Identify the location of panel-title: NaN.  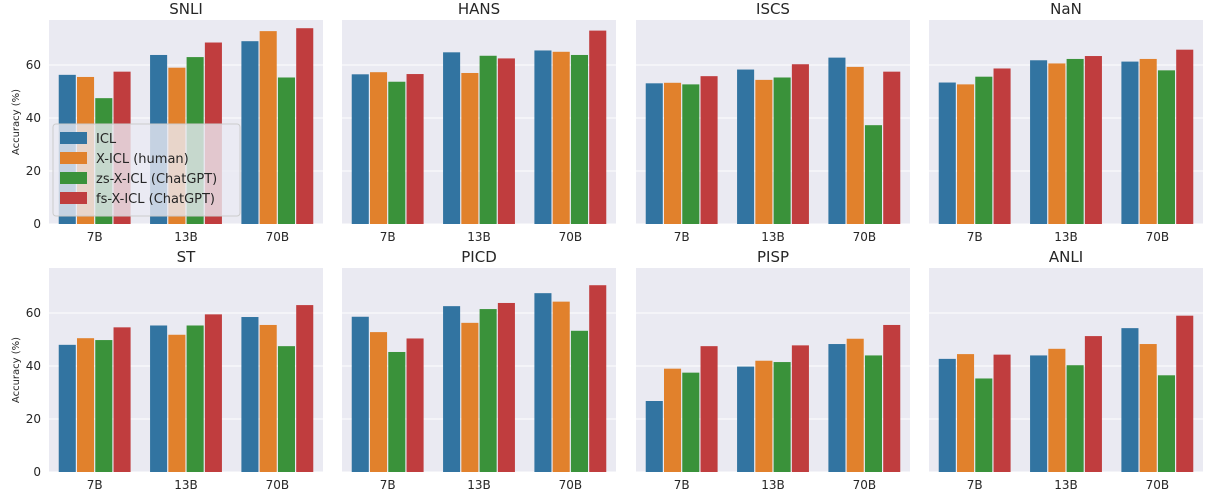
(1066, 9).